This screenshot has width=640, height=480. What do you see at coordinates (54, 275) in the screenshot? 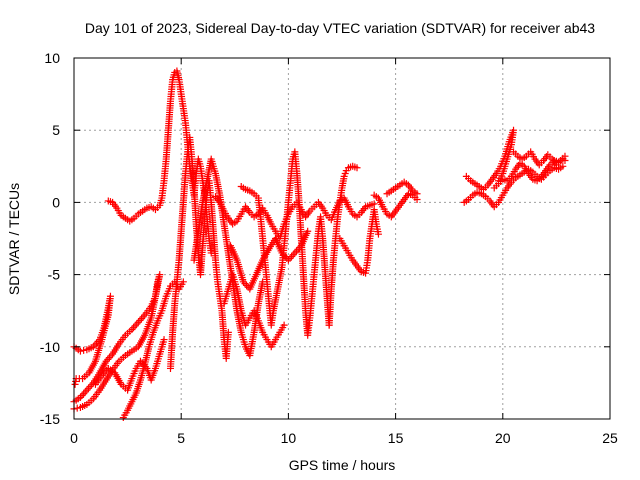
I see `y-tick-label: -5` at bounding box center [54, 275].